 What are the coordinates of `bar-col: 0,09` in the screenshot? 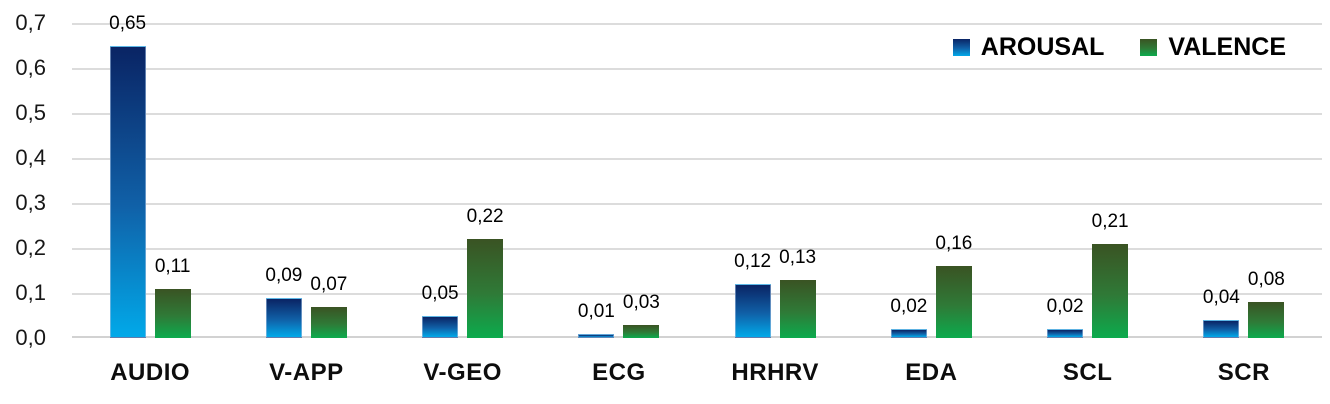 It's located at (283, 301).